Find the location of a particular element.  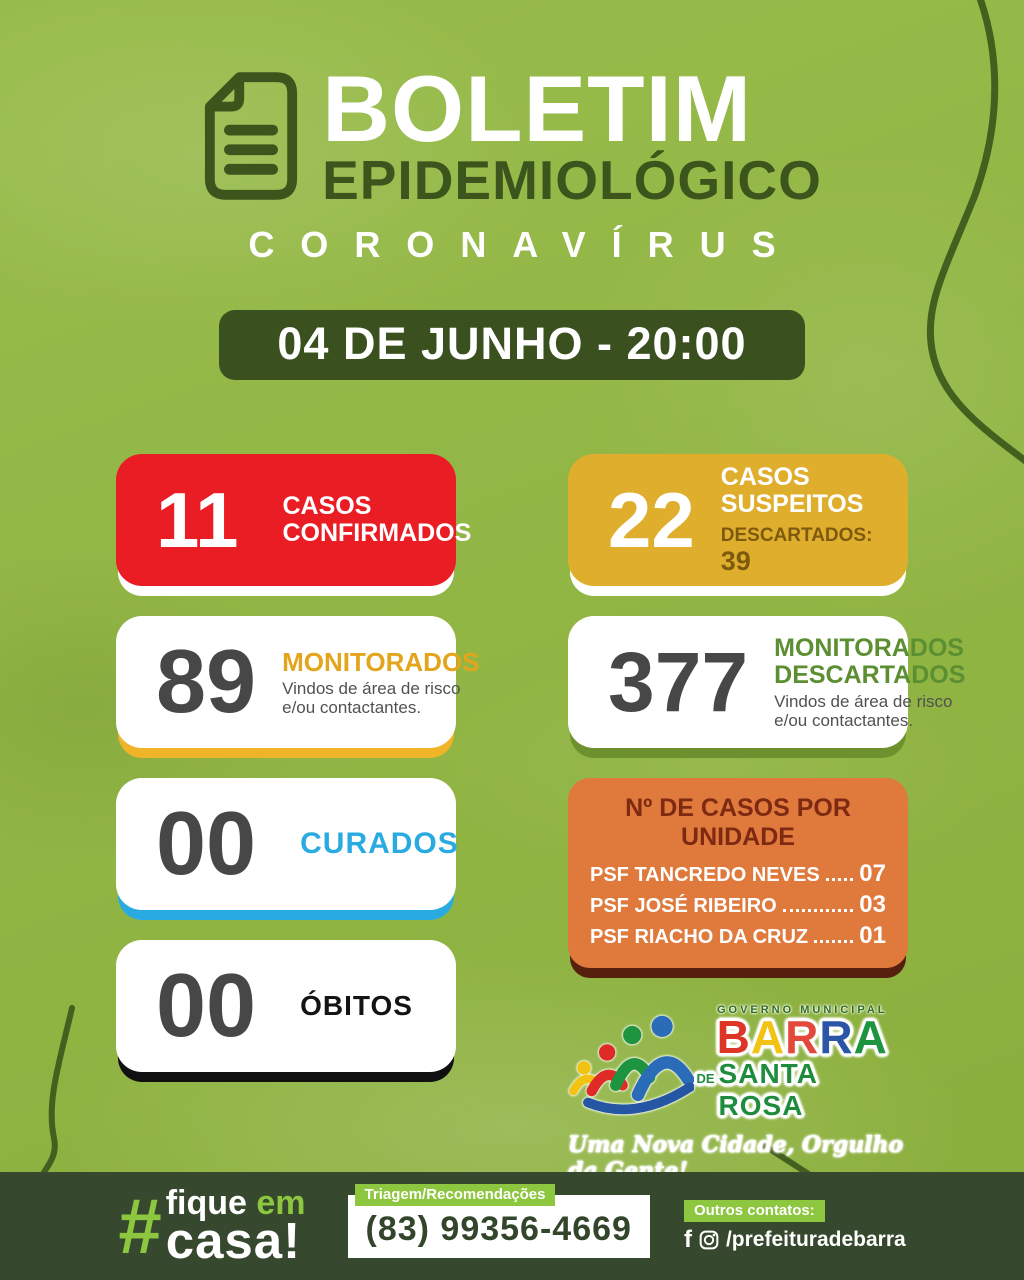

fique-word: fique is located at coordinates (206, 1203).